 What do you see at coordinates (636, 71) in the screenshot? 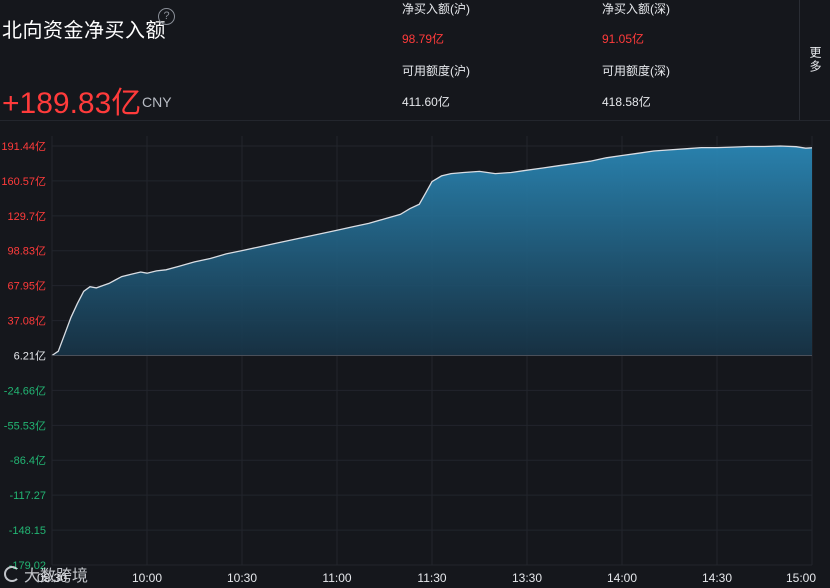
I see `sz-quota-label: 可用额度(深)` at bounding box center [636, 71].